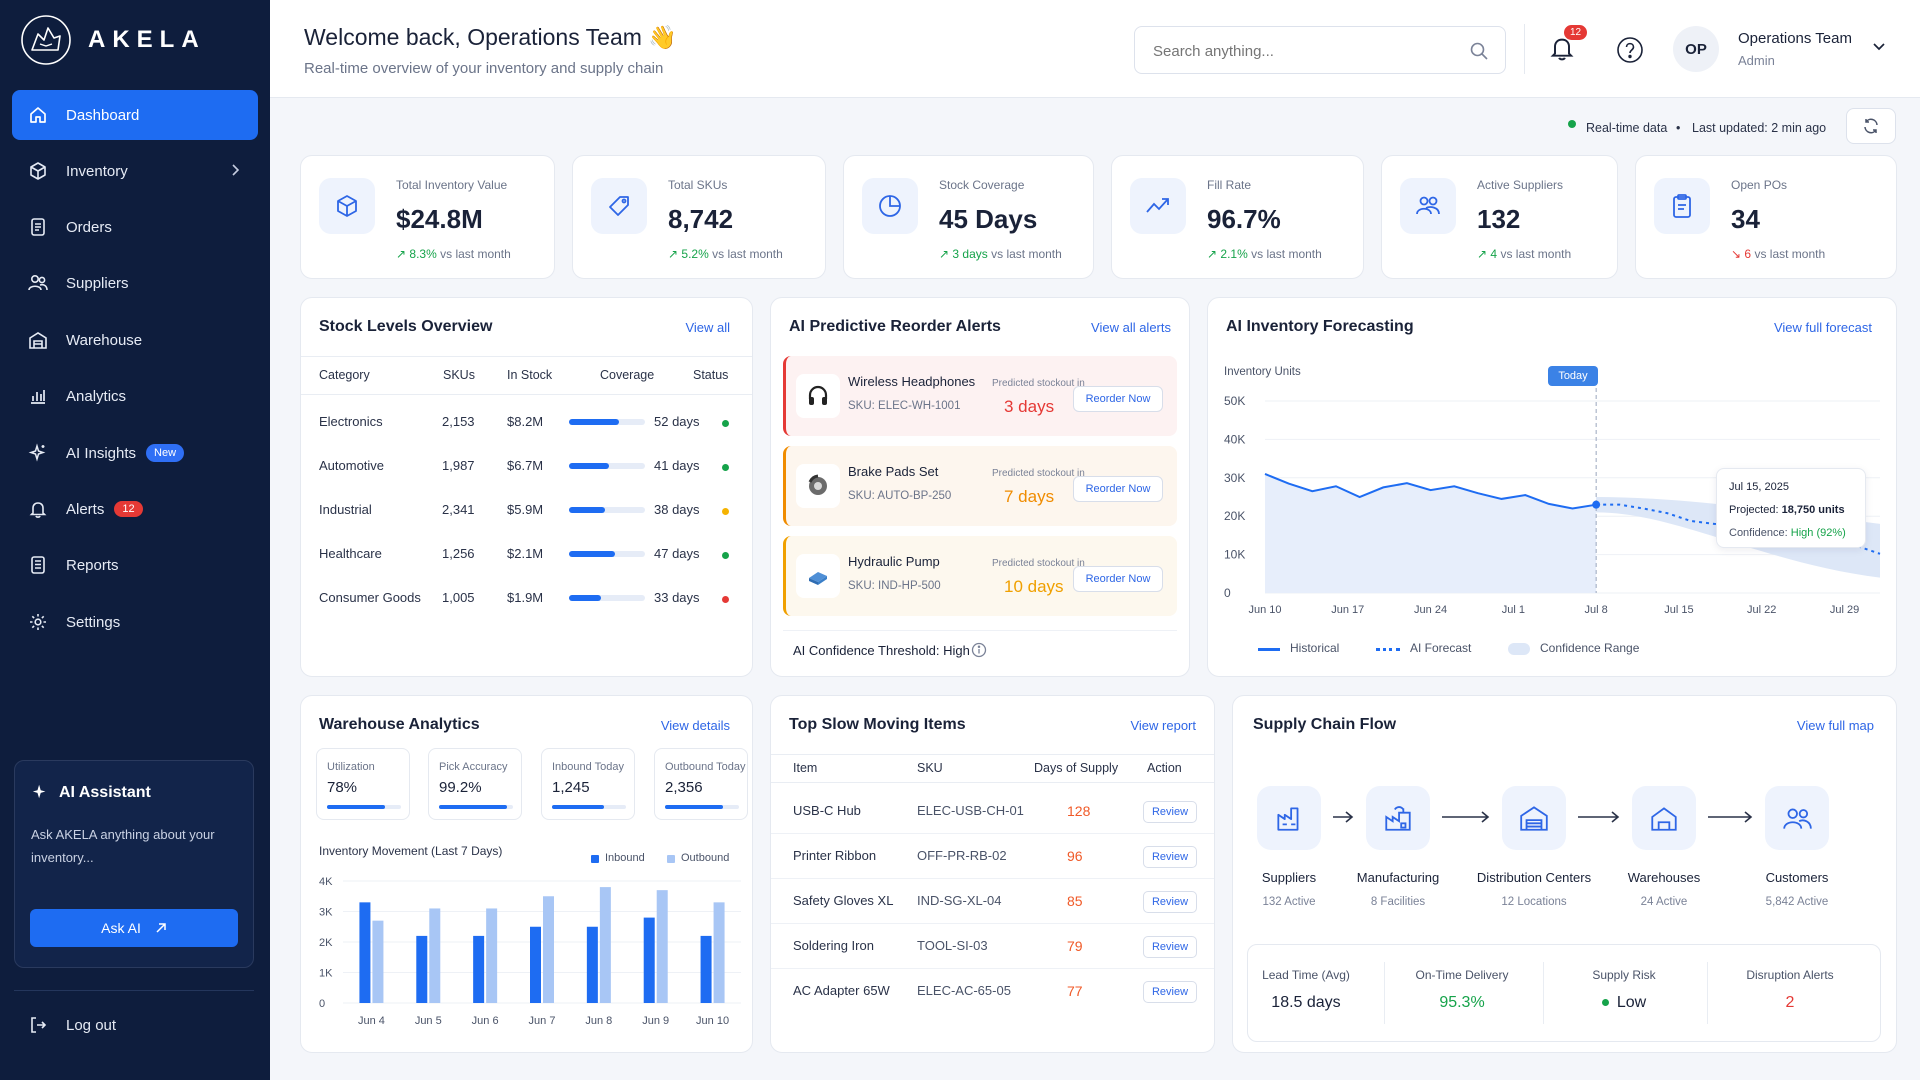 Image resolution: width=1920 pixels, height=1080 pixels. I want to click on manufacturing-icon, so click(1398, 818).